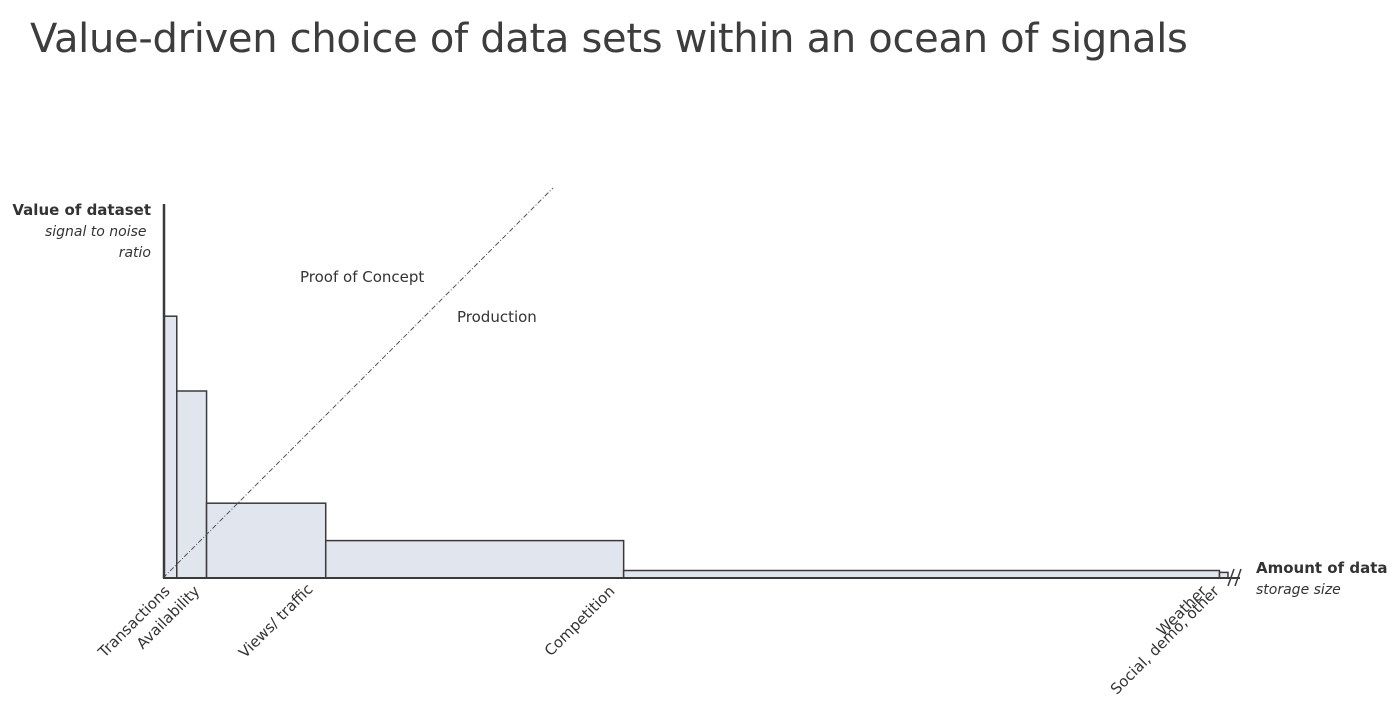  Describe the element at coordinates (192, 484) in the screenshot. I see `bar-availability` at that location.